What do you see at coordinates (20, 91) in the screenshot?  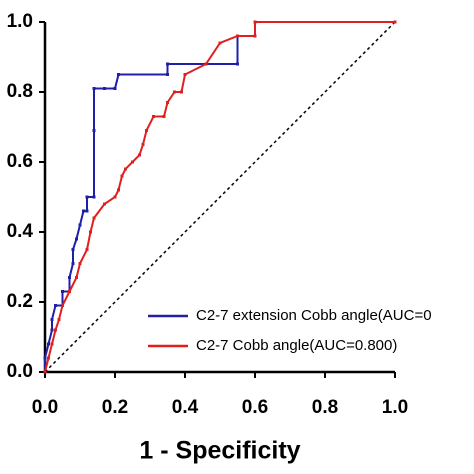 I see `y-tick-label: 0.8` at bounding box center [20, 91].